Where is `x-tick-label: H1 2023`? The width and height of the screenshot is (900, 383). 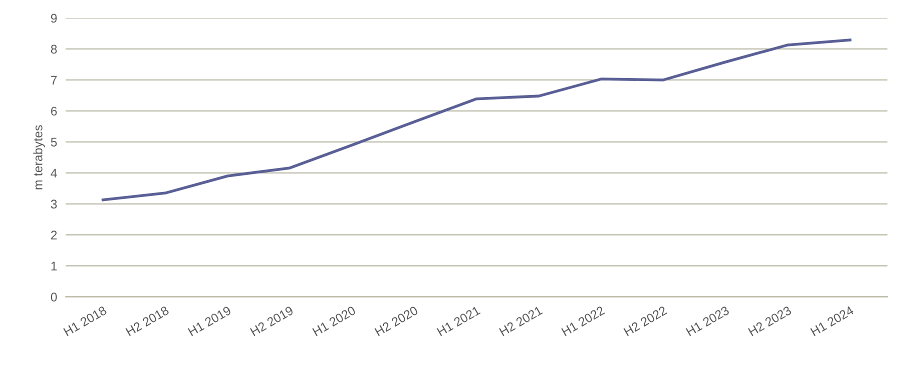 x-tick-label: H1 2023 is located at coordinates (708, 321).